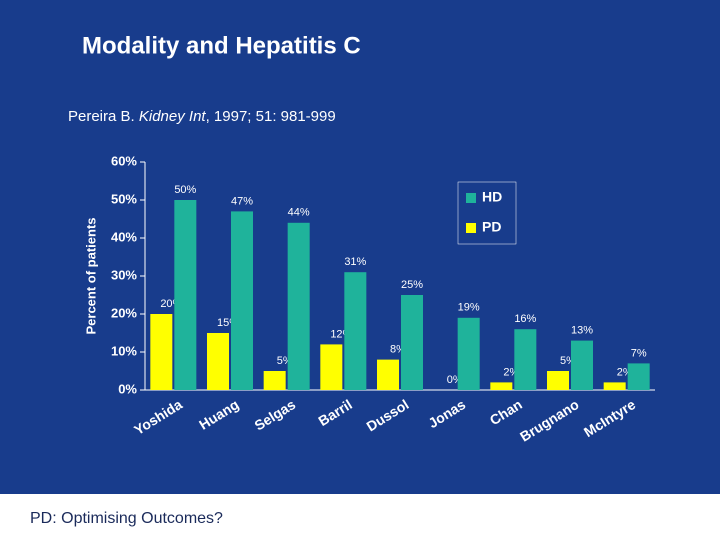 The width and height of the screenshot is (720, 540). Describe the element at coordinates (124, 312) in the screenshot. I see `y-tick-label: 20%` at that location.